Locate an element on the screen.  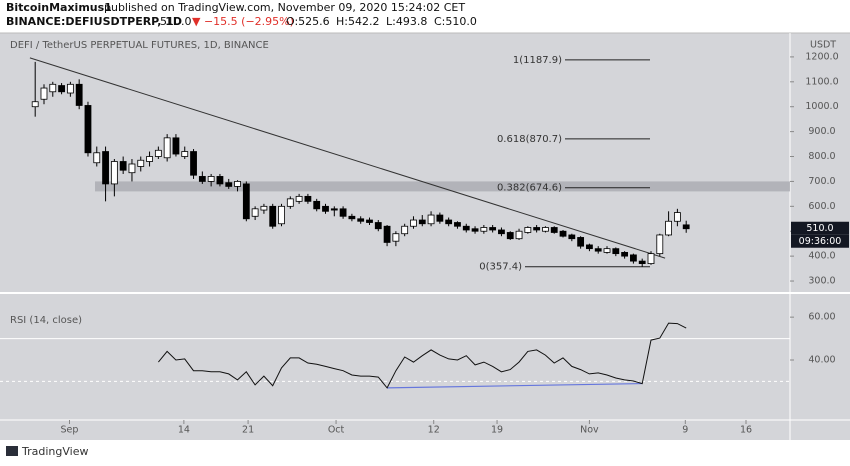
y-tick-label: 900.0 is located at coordinates (821, 131).